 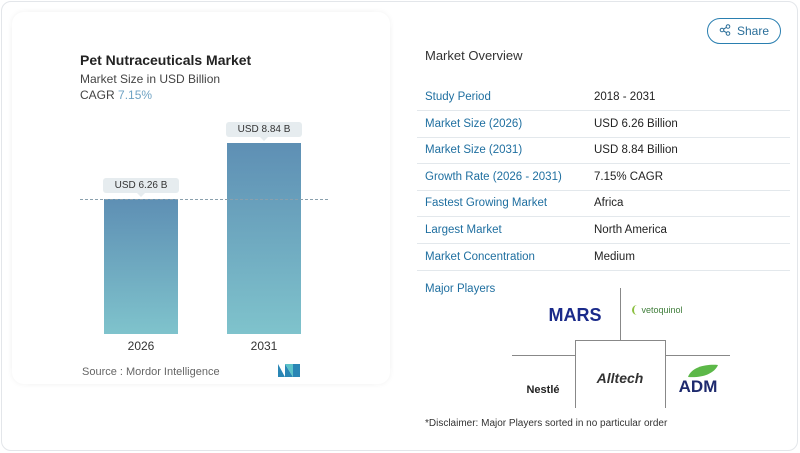 I want to click on chart-title: Pet Nutraceuticals Market, so click(x=166, y=60).